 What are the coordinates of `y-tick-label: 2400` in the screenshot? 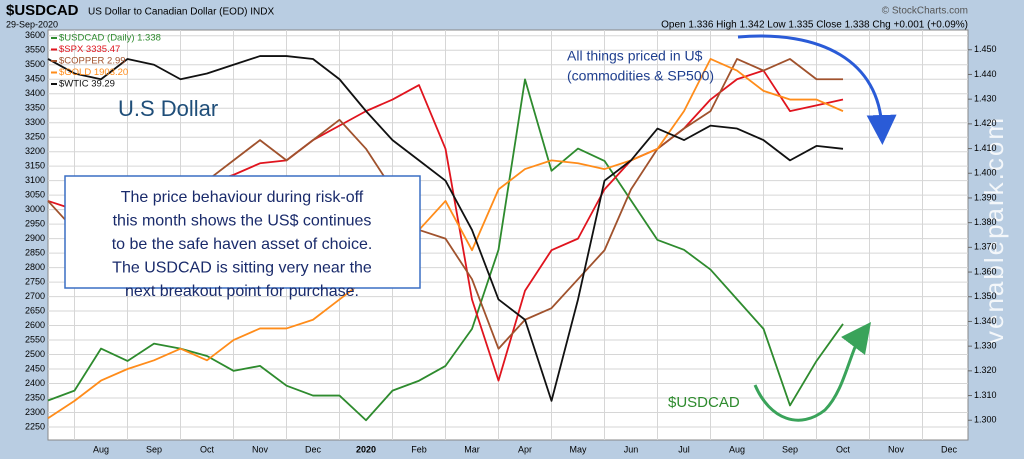 It's located at (35, 383).